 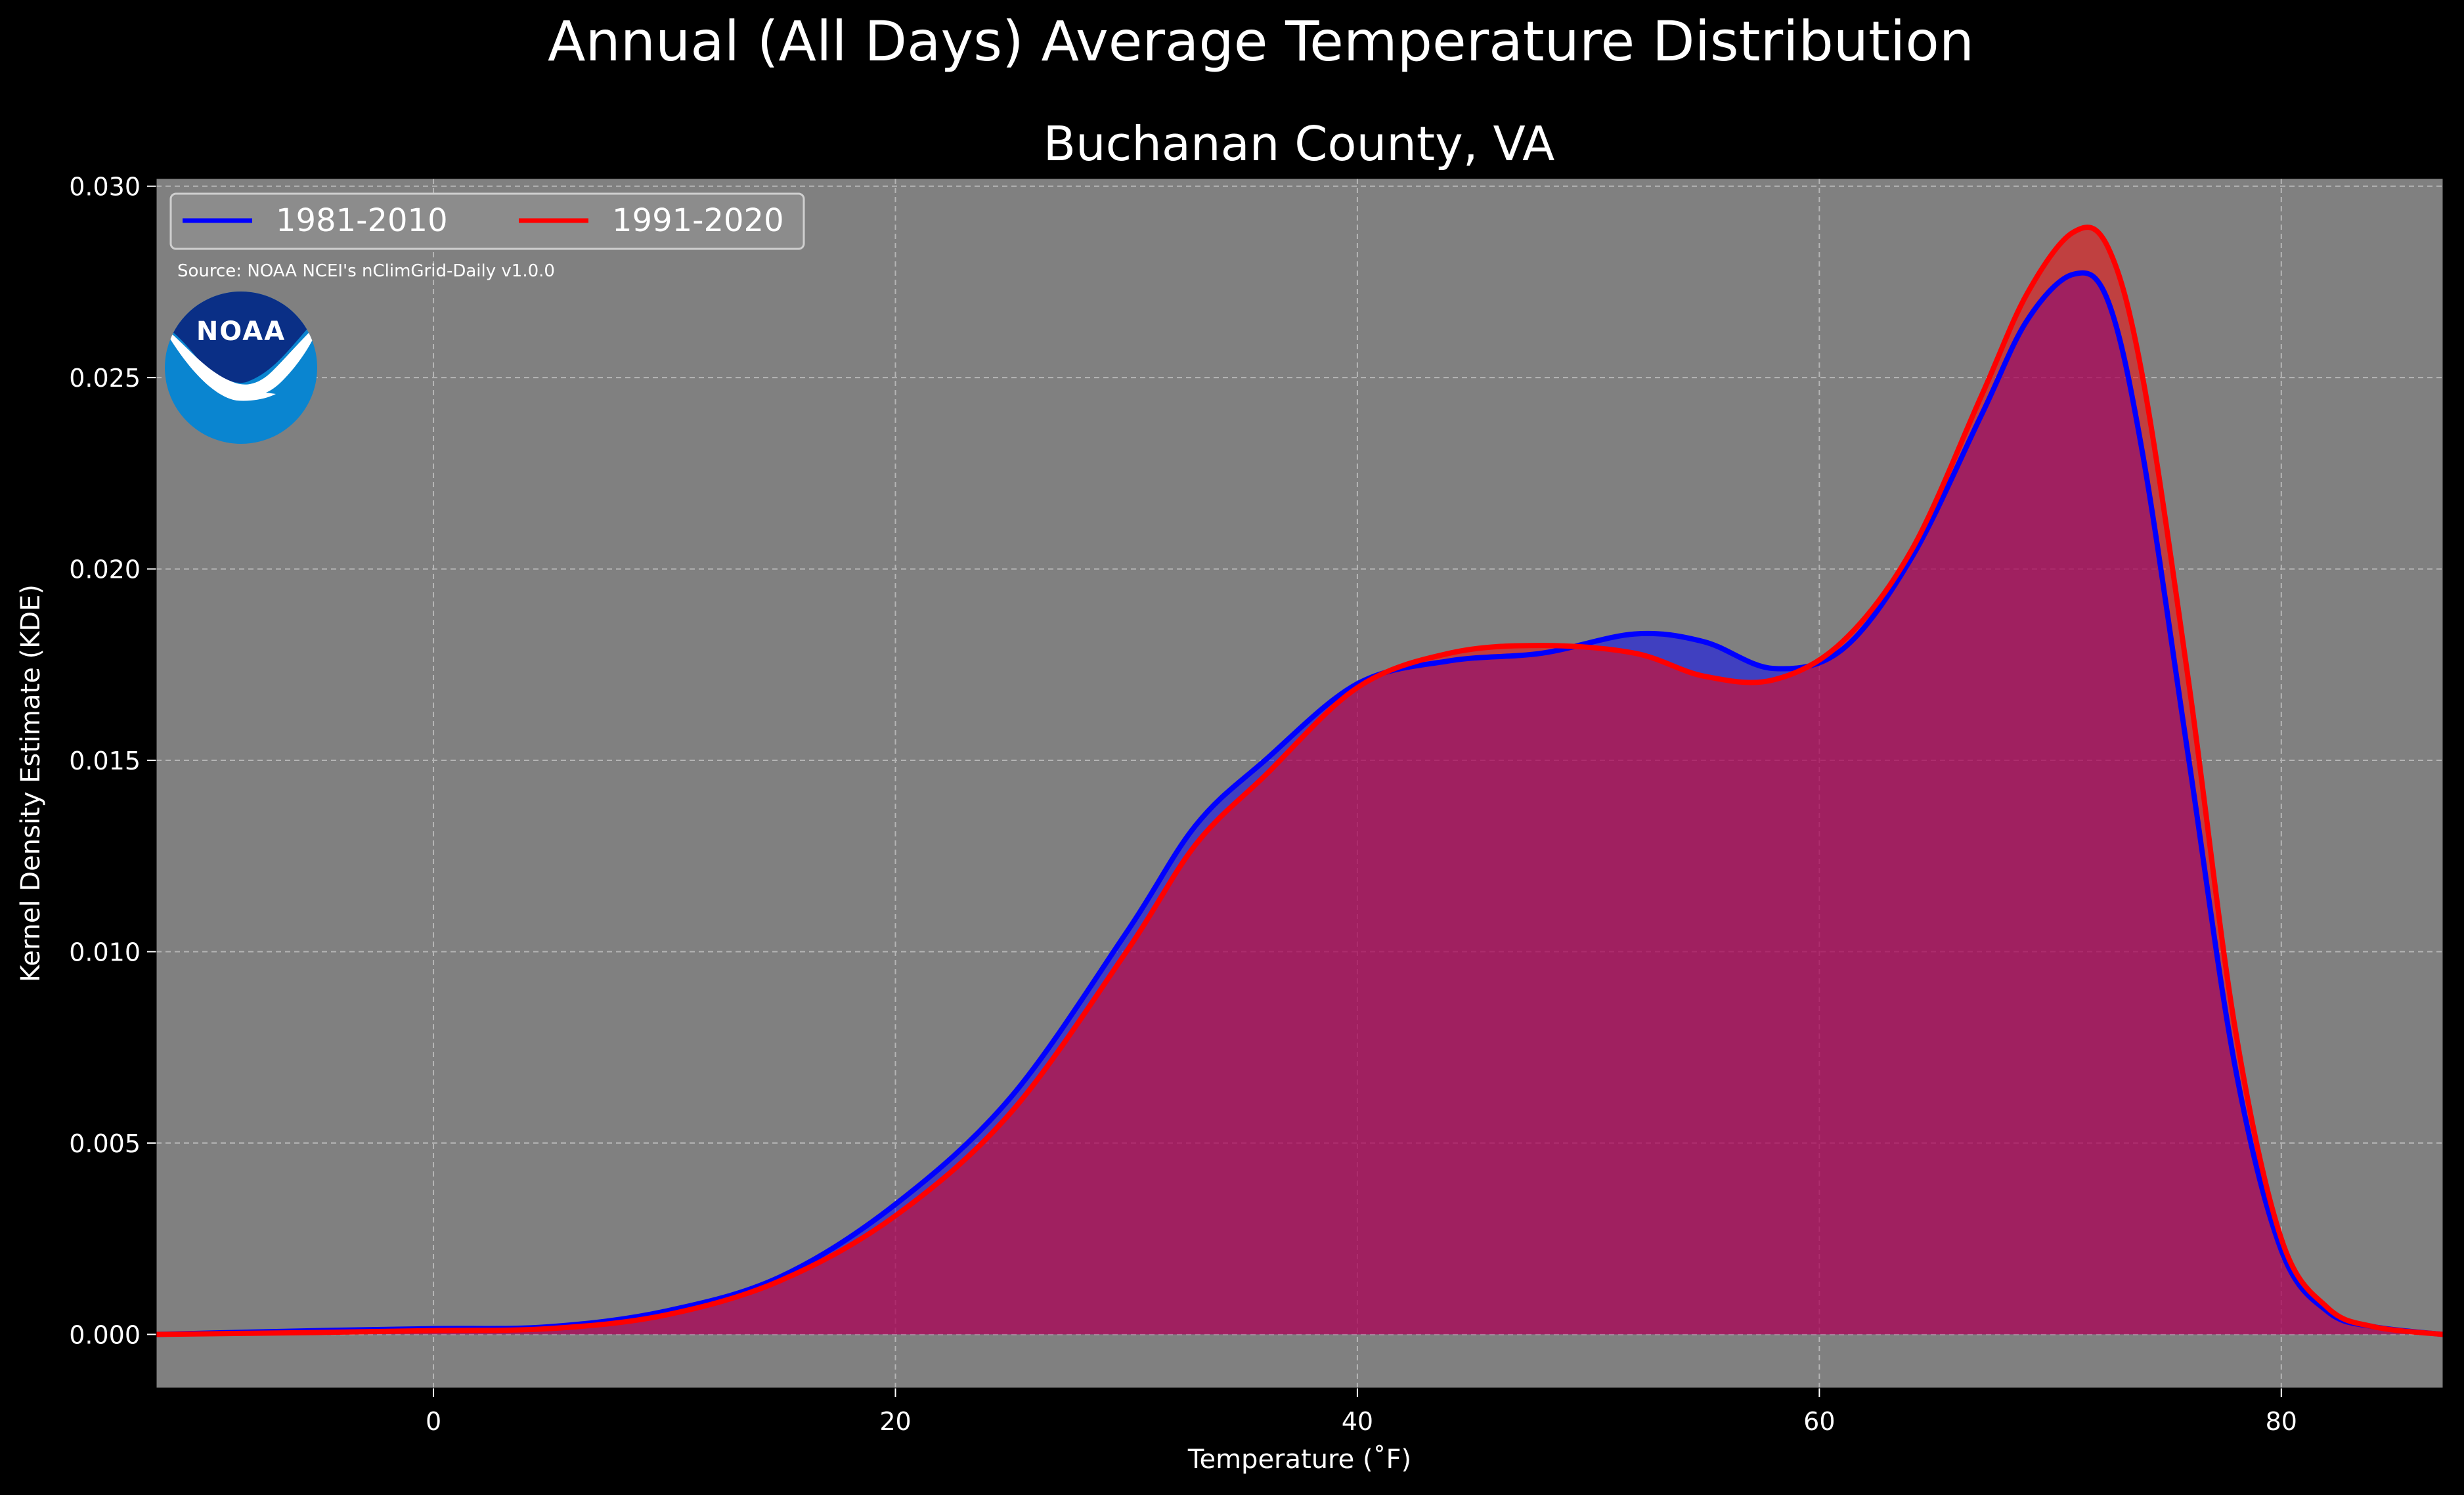 I want to click on y-tick-label: 0.025, so click(x=105, y=378).